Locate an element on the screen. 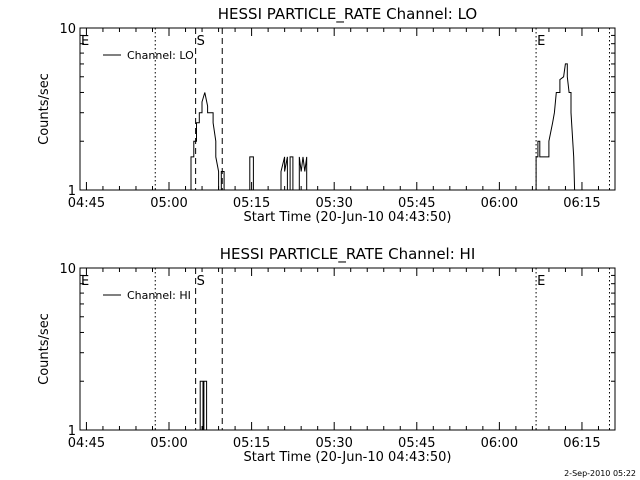 This screenshot has height=480, width=640. panel1-x-tick-label: 05:00 is located at coordinates (168, 203).